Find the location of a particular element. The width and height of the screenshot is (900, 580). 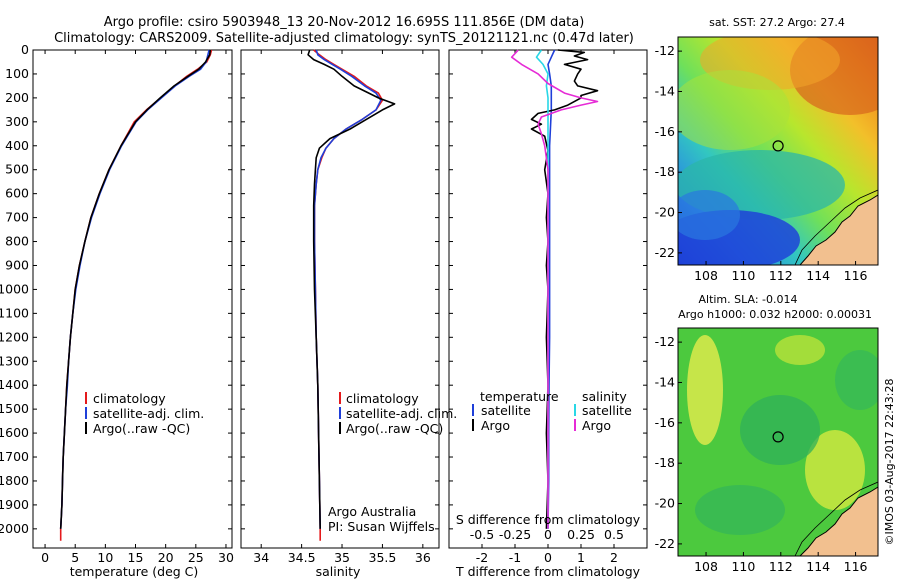

sst-map-axes: 108 110 112 114 116 -12 -14 -16 -18 -20 -22 is located at coordinates (761, 163).